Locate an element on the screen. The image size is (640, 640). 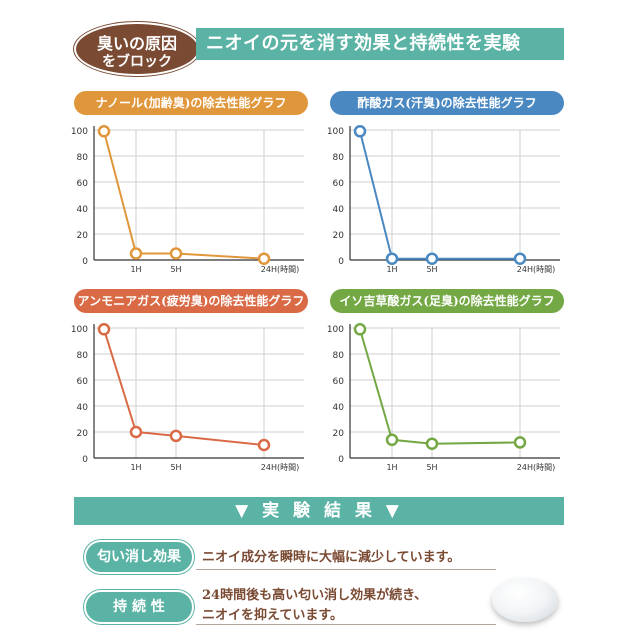
chart-title-nonenal: ナノール(加齢臭)の除去性能グラフ is located at coordinates (191, 103).